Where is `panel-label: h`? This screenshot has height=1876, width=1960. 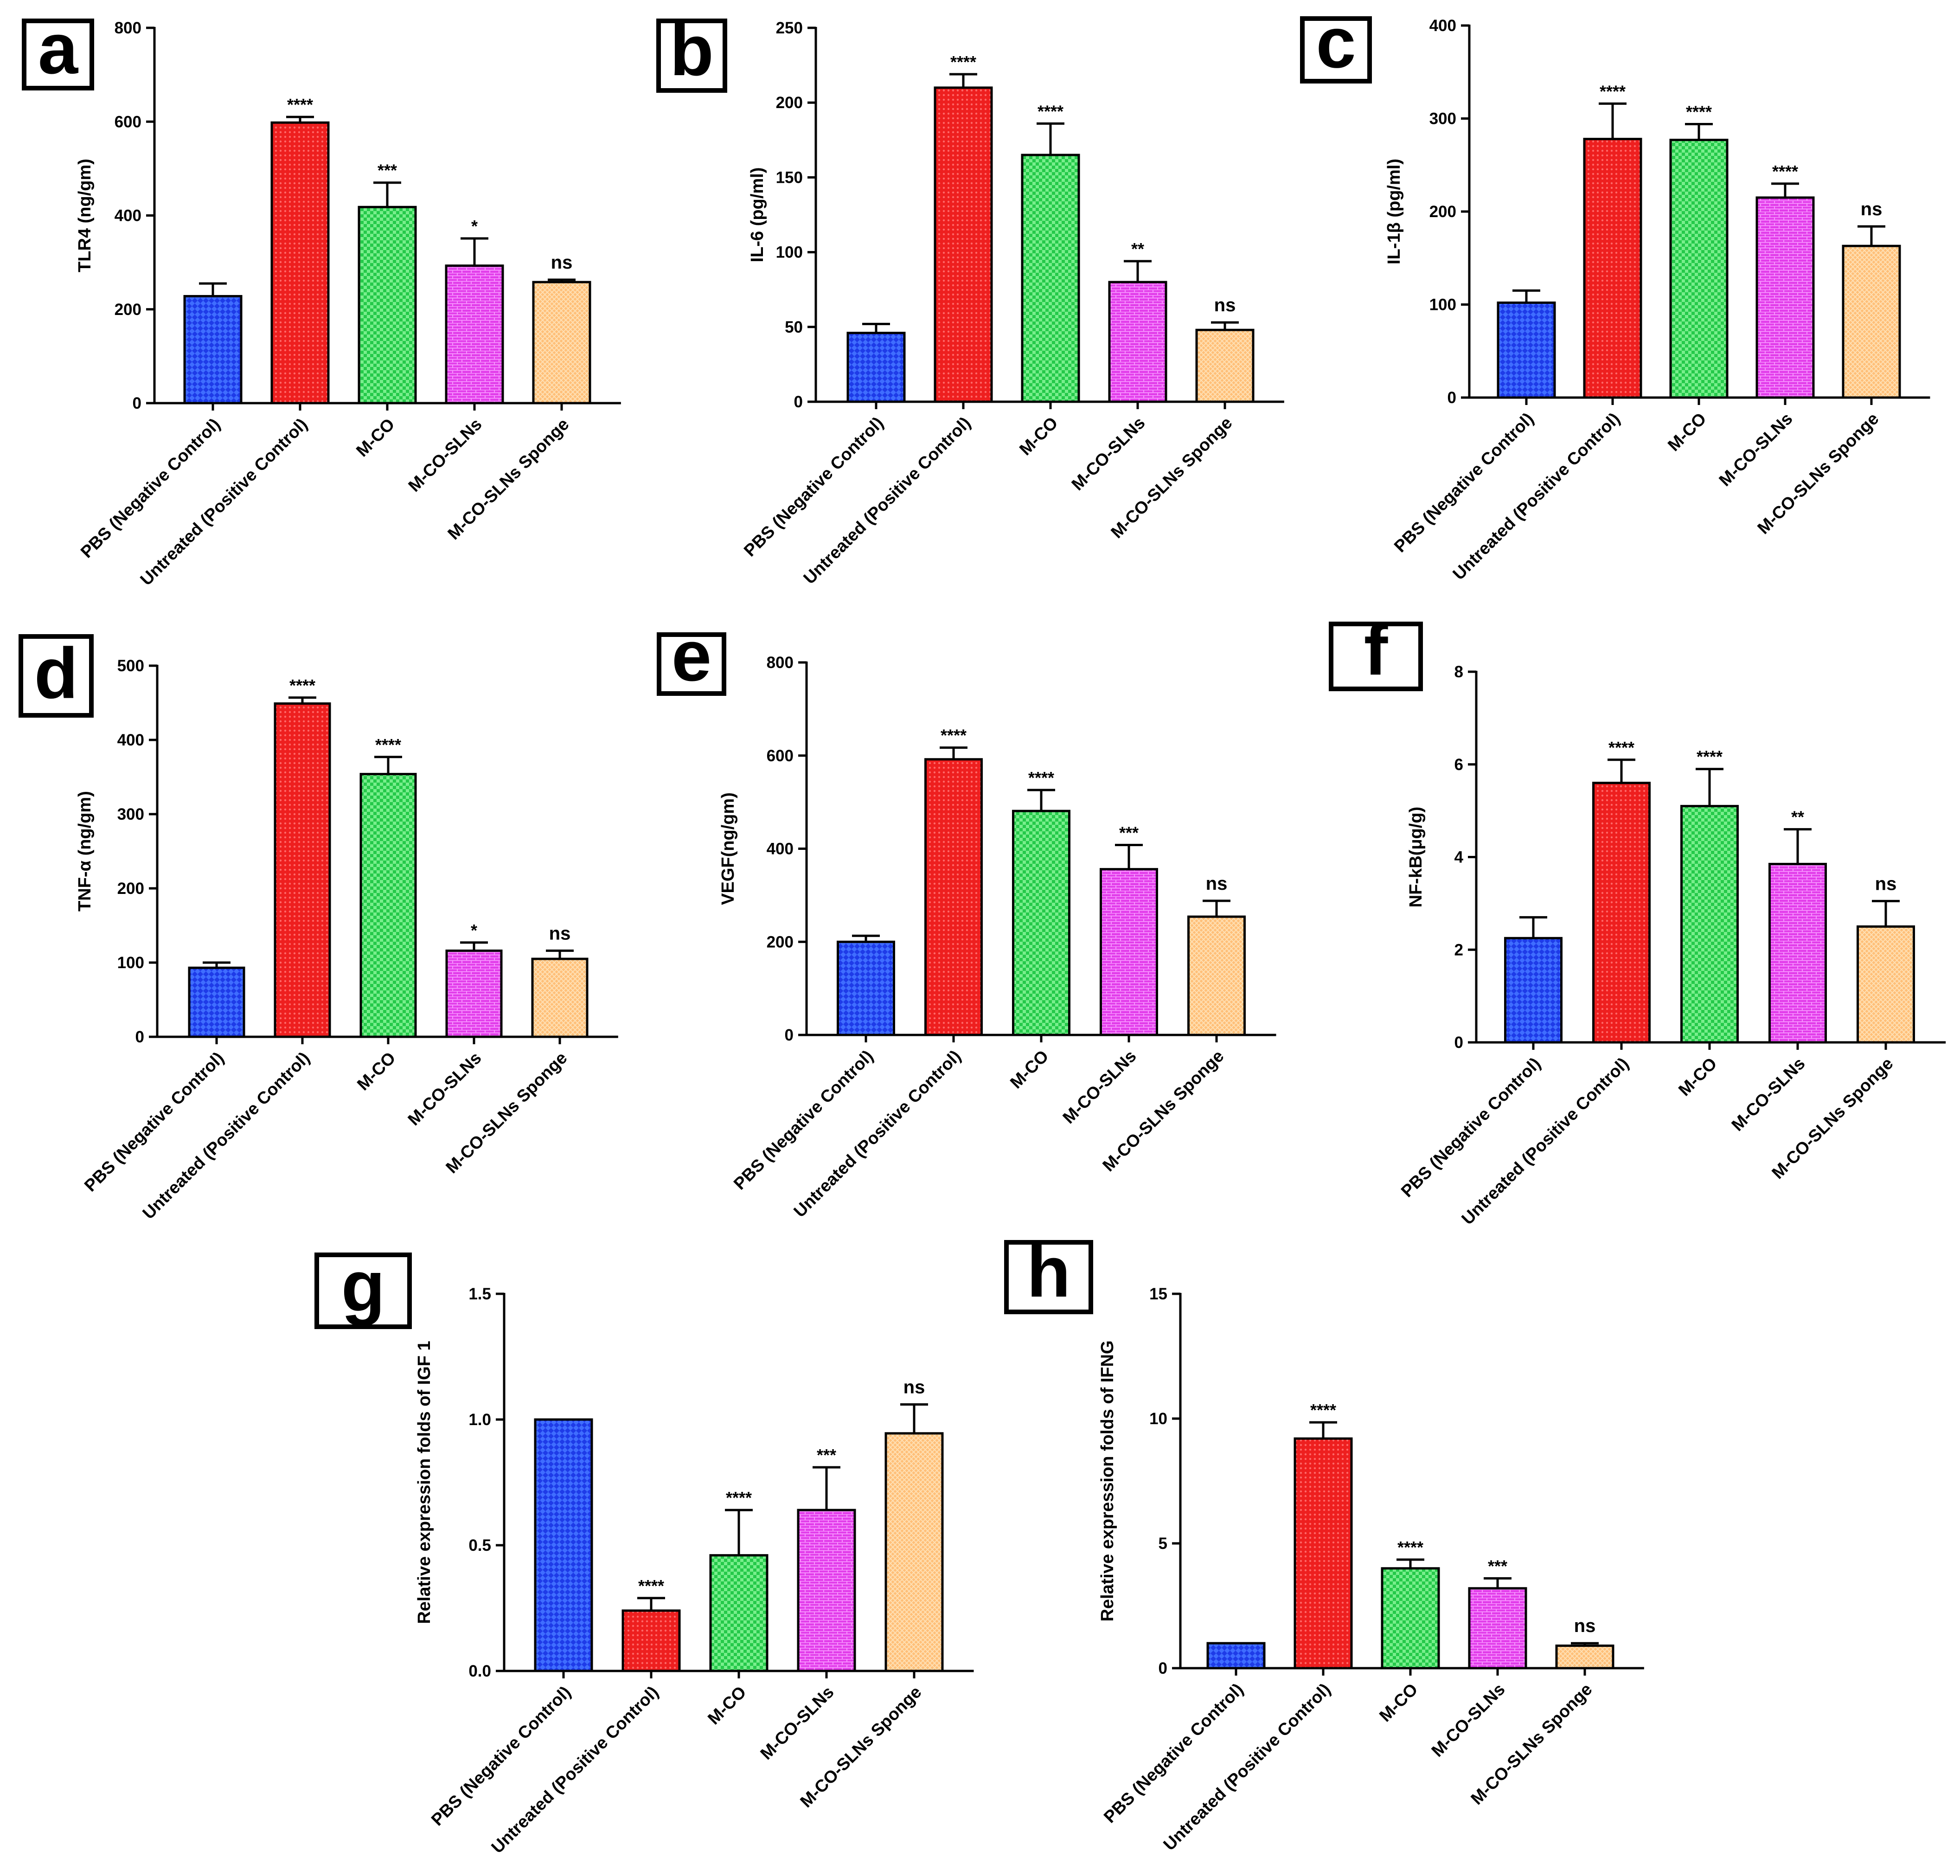
panel-label: h is located at coordinates (1049, 1272).